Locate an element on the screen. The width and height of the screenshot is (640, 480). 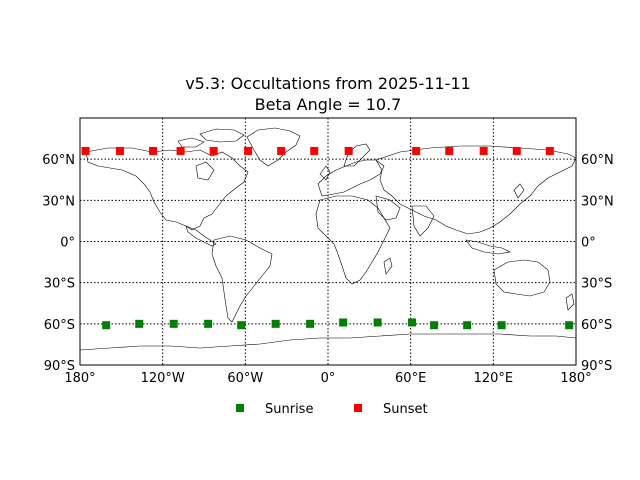
y-tick-label-right: 30°S is located at coordinates (596, 284).